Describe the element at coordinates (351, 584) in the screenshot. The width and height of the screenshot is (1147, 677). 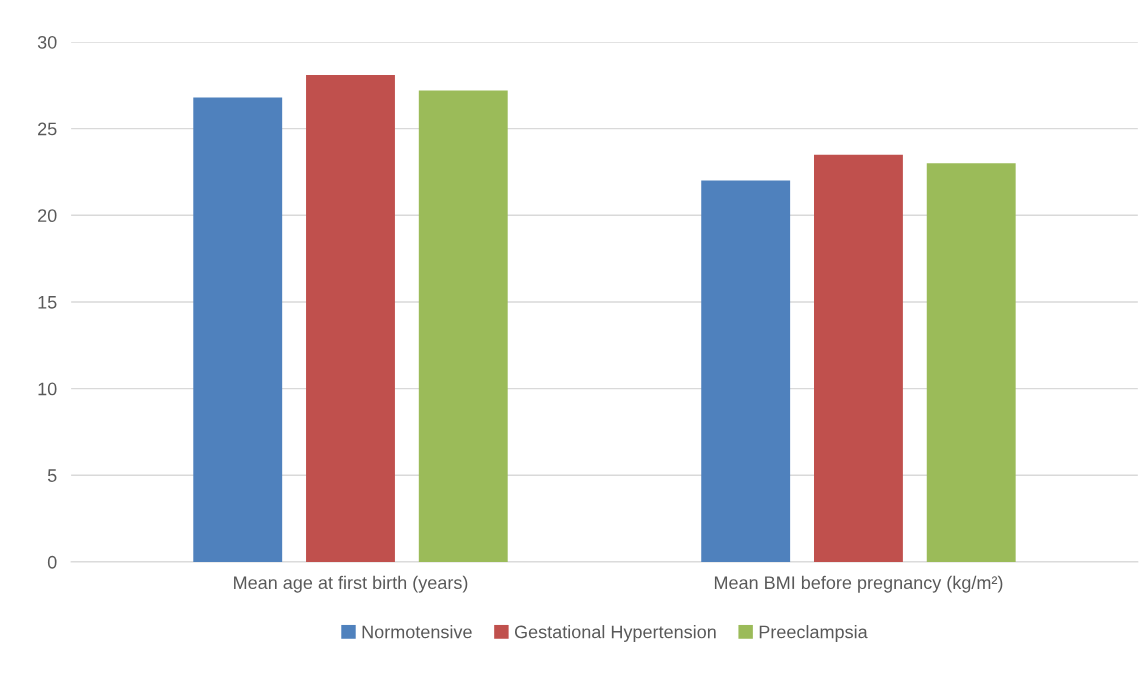
I see `x-tick-label: Mean age at first birth (years)` at that location.